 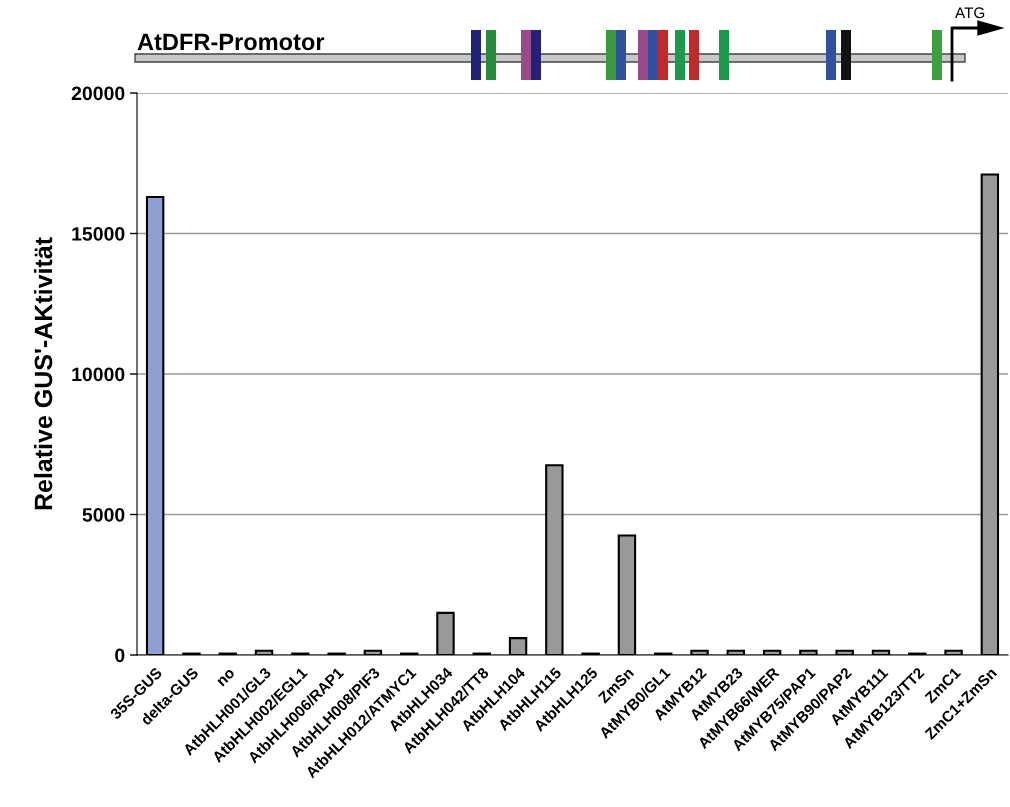 What do you see at coordinates (98, 93) in the screenshot?
I see `y-tick-label: 20000` at bounding box center [98, 93].